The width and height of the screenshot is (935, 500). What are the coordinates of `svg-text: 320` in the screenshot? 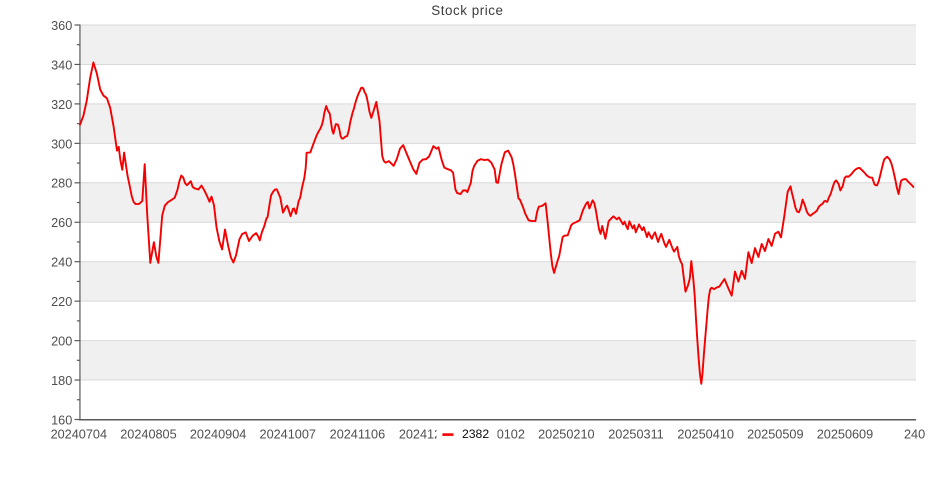 It's located at (61, 105).